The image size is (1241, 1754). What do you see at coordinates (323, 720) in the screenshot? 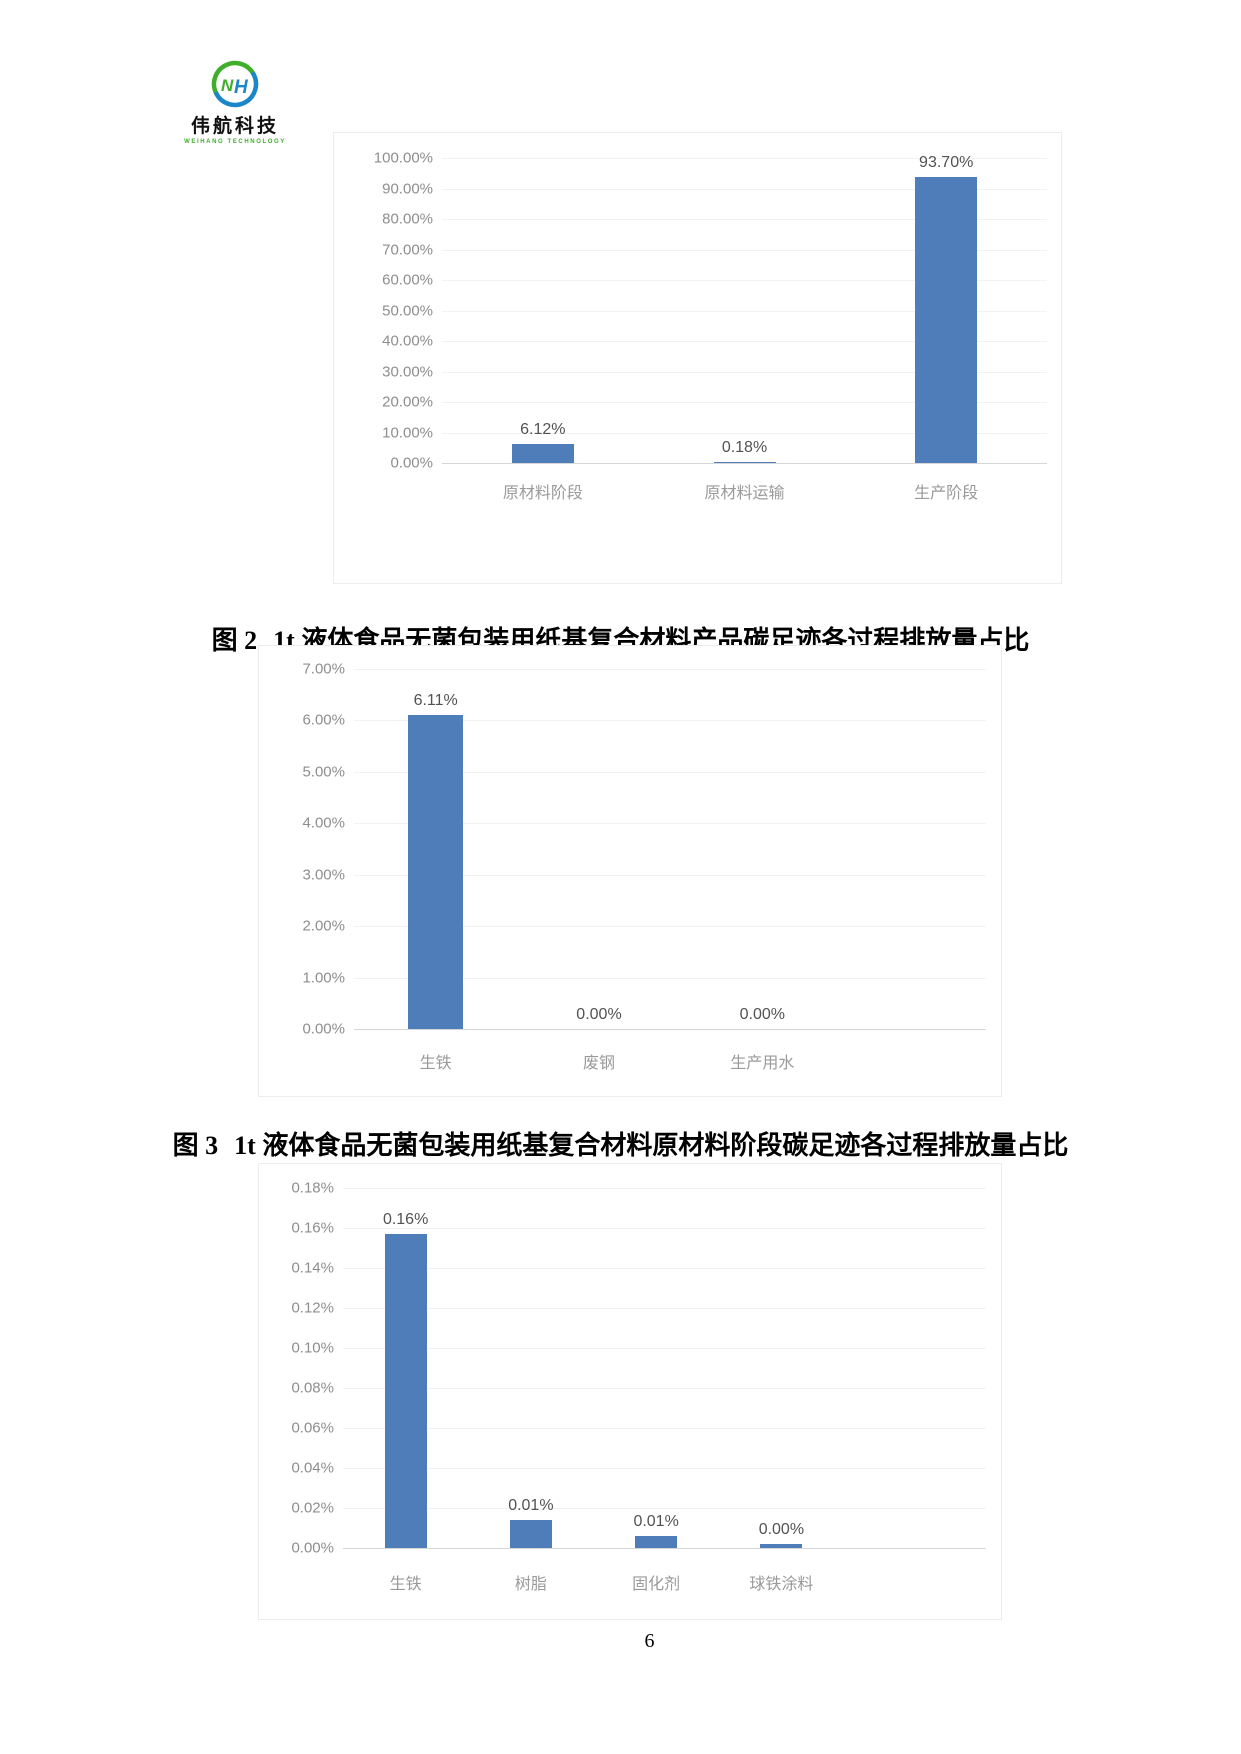
I see `y-axis-tick-label: 6.00%` at bounding box center [323, 720].